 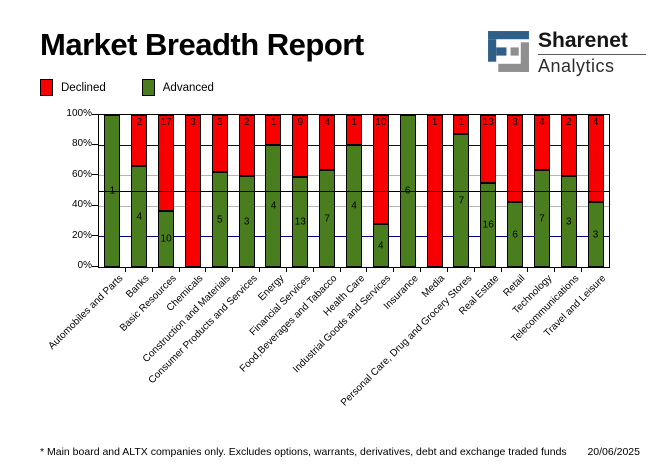 I want to click on bar-advanced-value: 5, so click(x=220, y=219).